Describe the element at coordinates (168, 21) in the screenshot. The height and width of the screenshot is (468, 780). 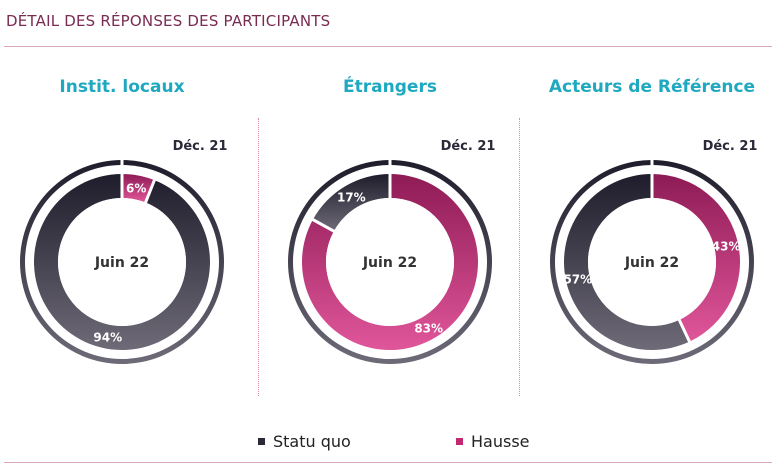
I see `page-title: DÉTAIL DES RÉPONSES DES PARTICIPANTS` at that location.